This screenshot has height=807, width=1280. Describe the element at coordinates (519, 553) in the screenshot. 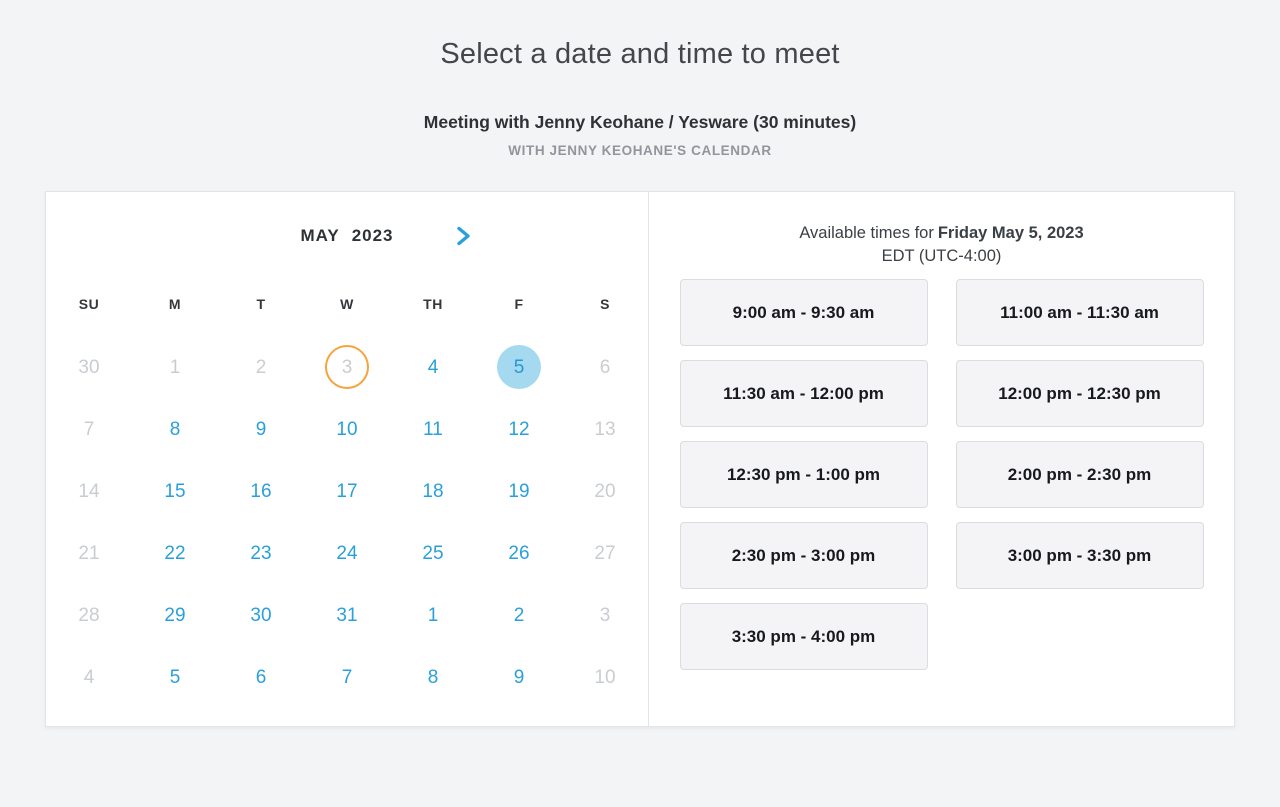

I see `calendar-day: 26` at that location.